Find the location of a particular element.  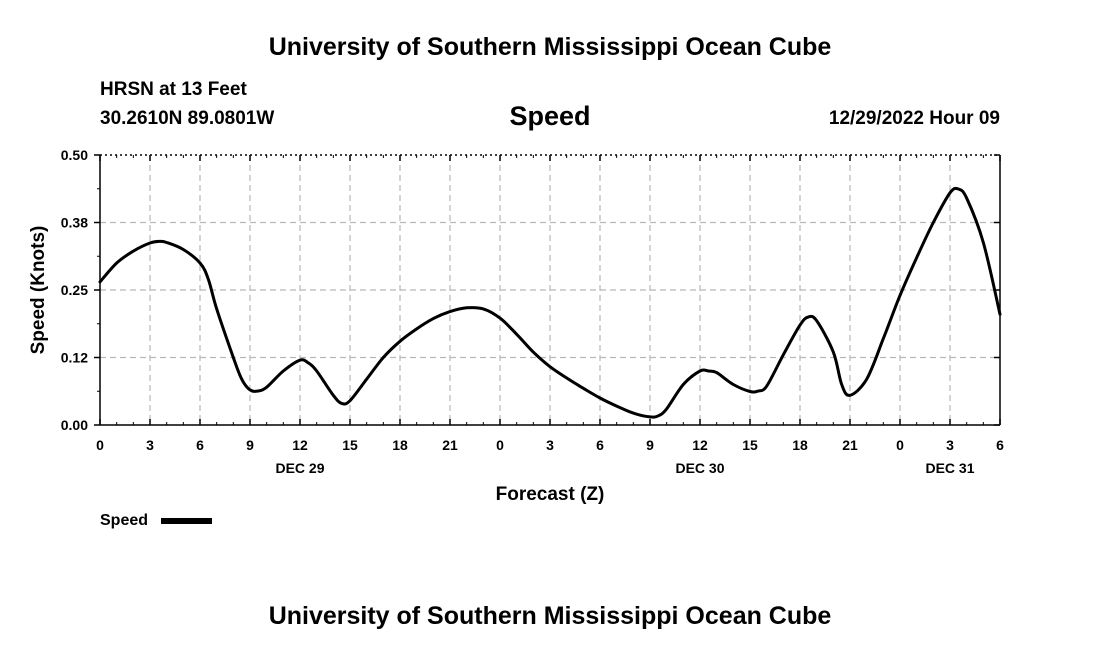

date-label: DEC 30 is located at coordinates (699, 468).